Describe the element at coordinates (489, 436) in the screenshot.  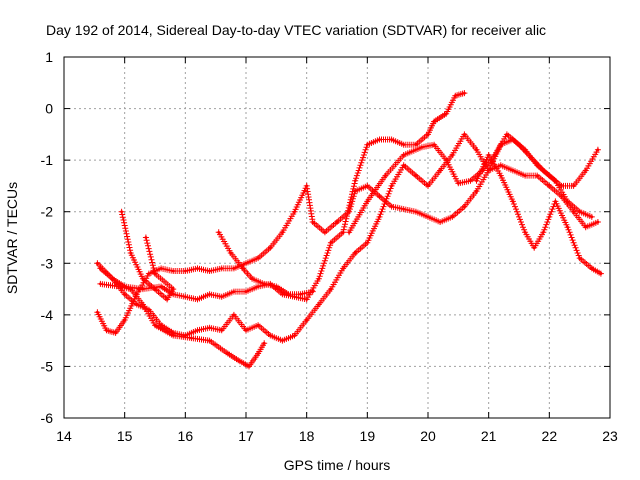
I see `x-tick-label: 21` at that location.